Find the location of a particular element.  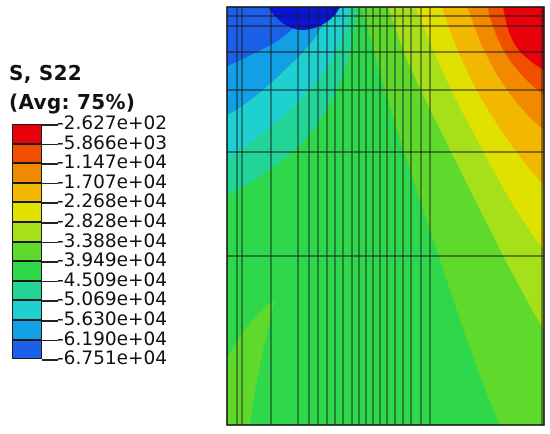

legend-value-label: -3.949e+04 is located at coordinates (112, 261).